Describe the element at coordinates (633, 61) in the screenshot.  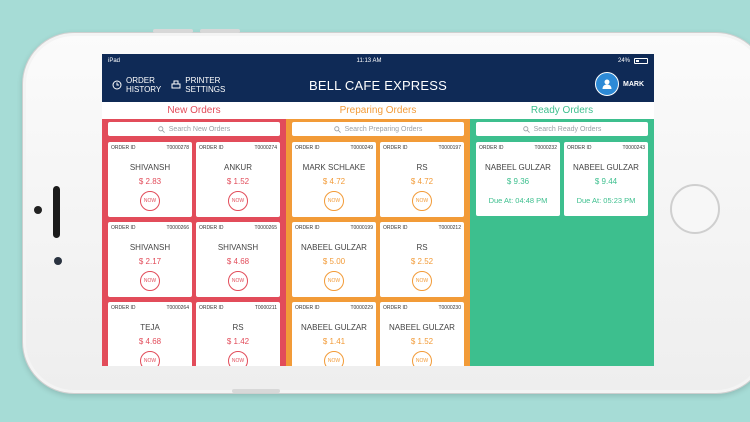
I see `status-right: 24%` at that location.